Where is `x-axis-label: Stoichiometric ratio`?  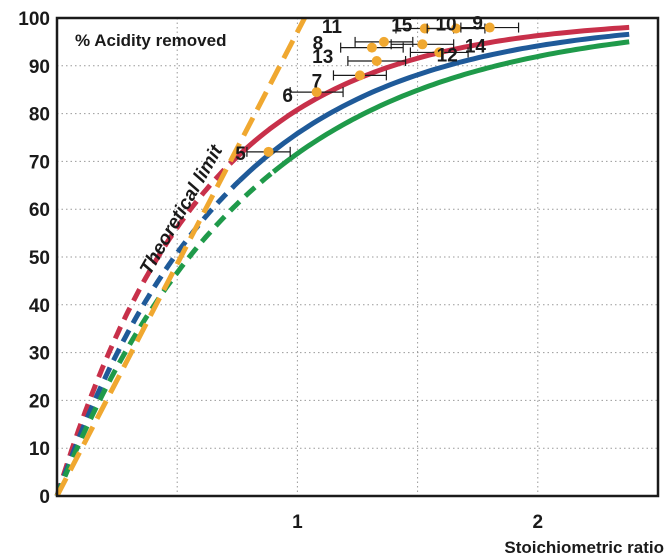 x-axis-label: Stoichiometric ratio is located at coordinates (584, 547).